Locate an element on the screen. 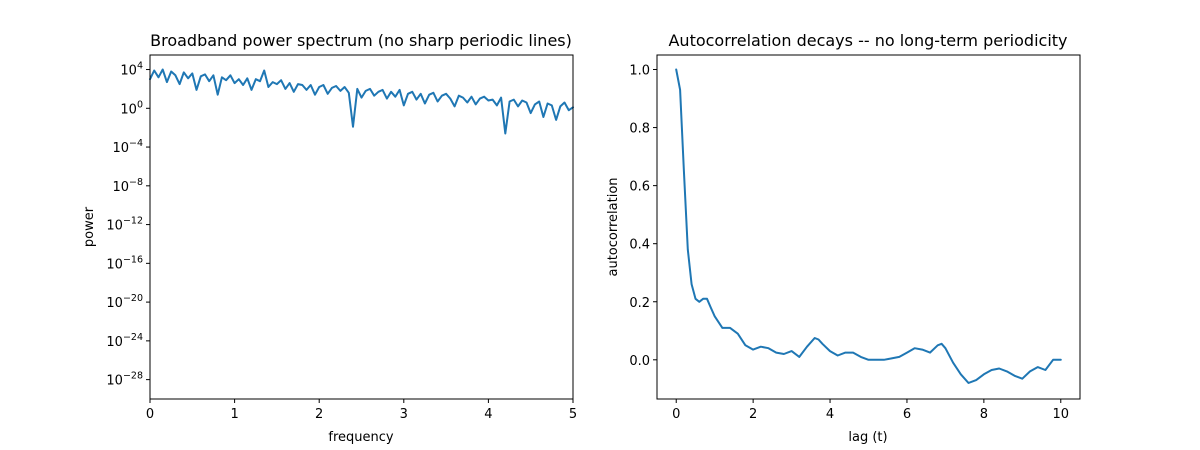 The image size is (1200, 450). autocorrelation-y-ticks: 0.0 0.2 0.4 0.6 0.8 1.0 is located at coordinates (643, 216).